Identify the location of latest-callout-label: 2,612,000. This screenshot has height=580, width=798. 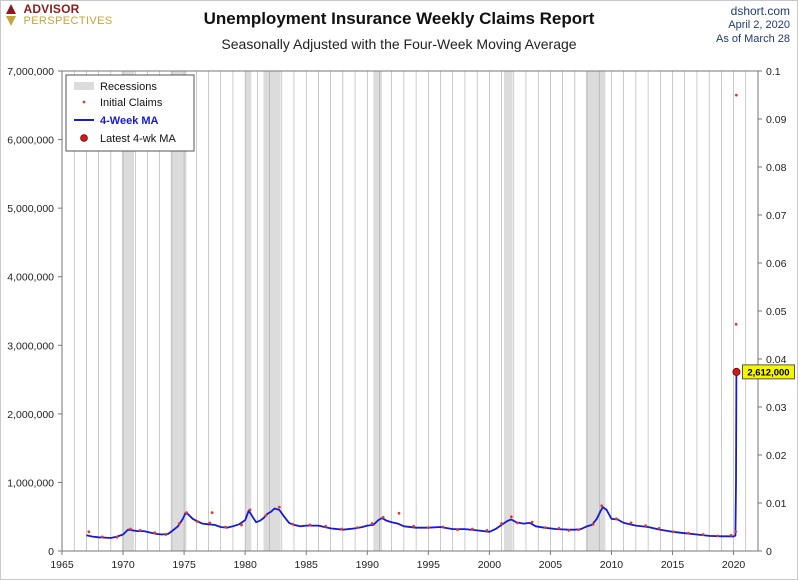
(768, 372).